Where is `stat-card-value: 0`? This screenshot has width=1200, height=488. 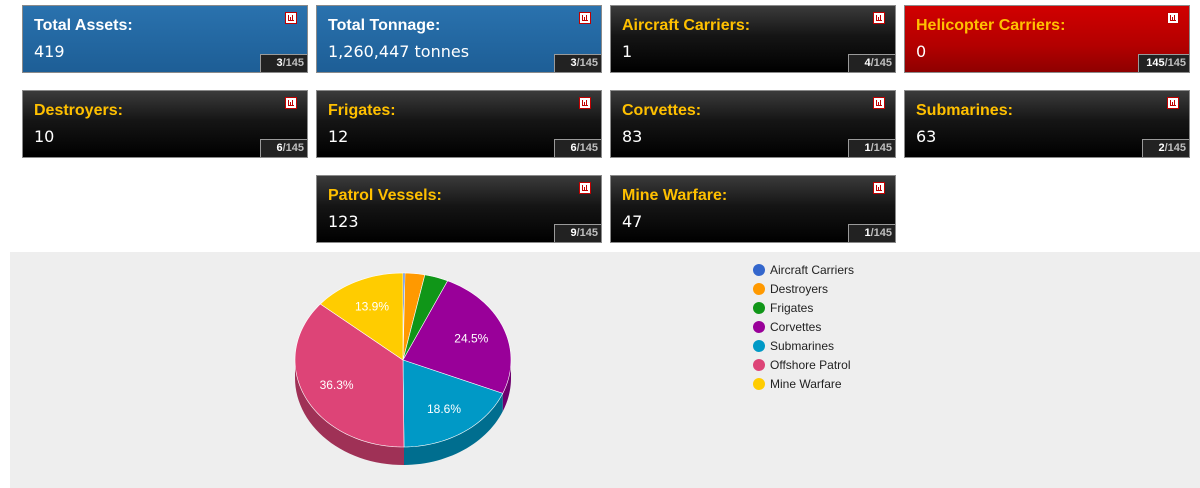 stat-card-value: 0 is located at coordinates (921, 51).